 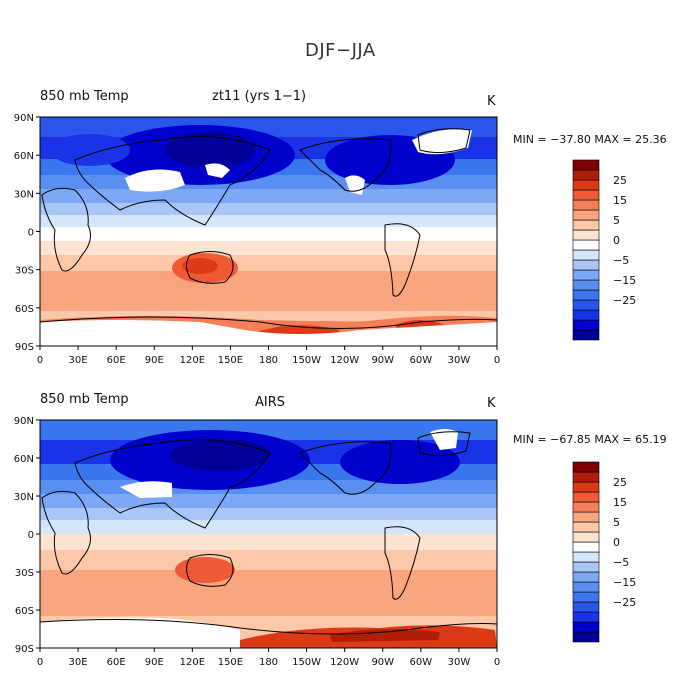 I want to click on panel1-lon-label: 180, so click(x=268, y=360).